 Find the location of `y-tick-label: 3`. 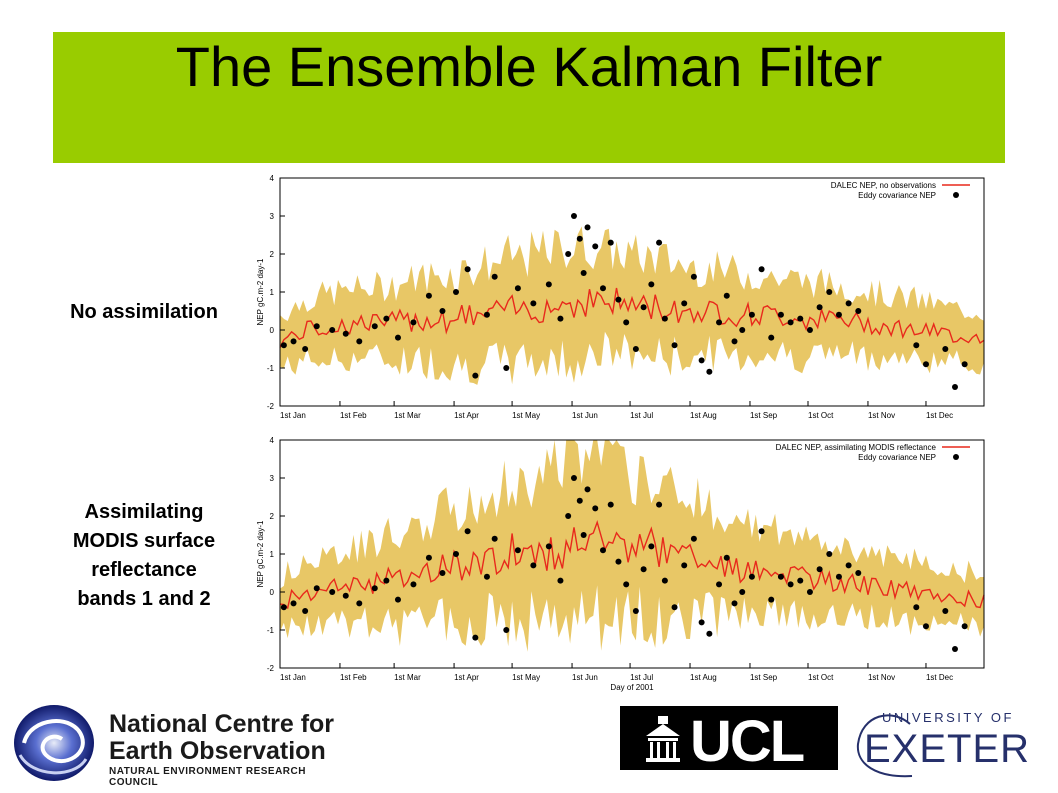

y-tick-label: 3 is located at coordinates (272, 216).